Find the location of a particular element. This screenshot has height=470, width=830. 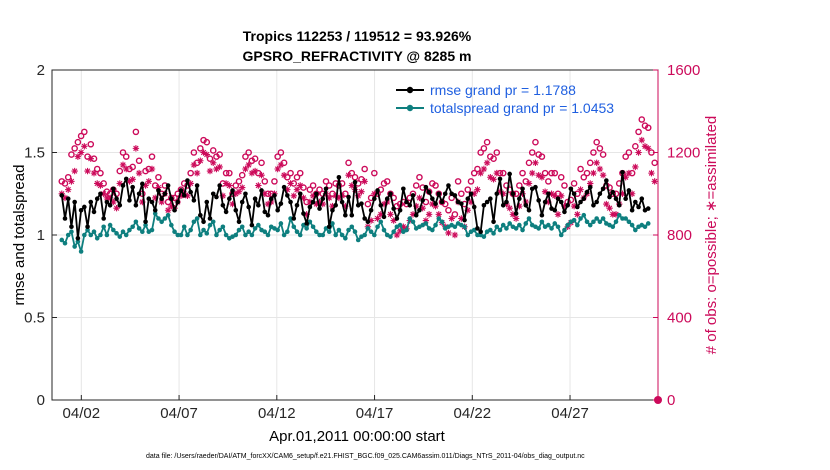

chart-title-line2: GPSRO_REFRACTIVITY @ 8285 m is located at coordinates (357, 56).